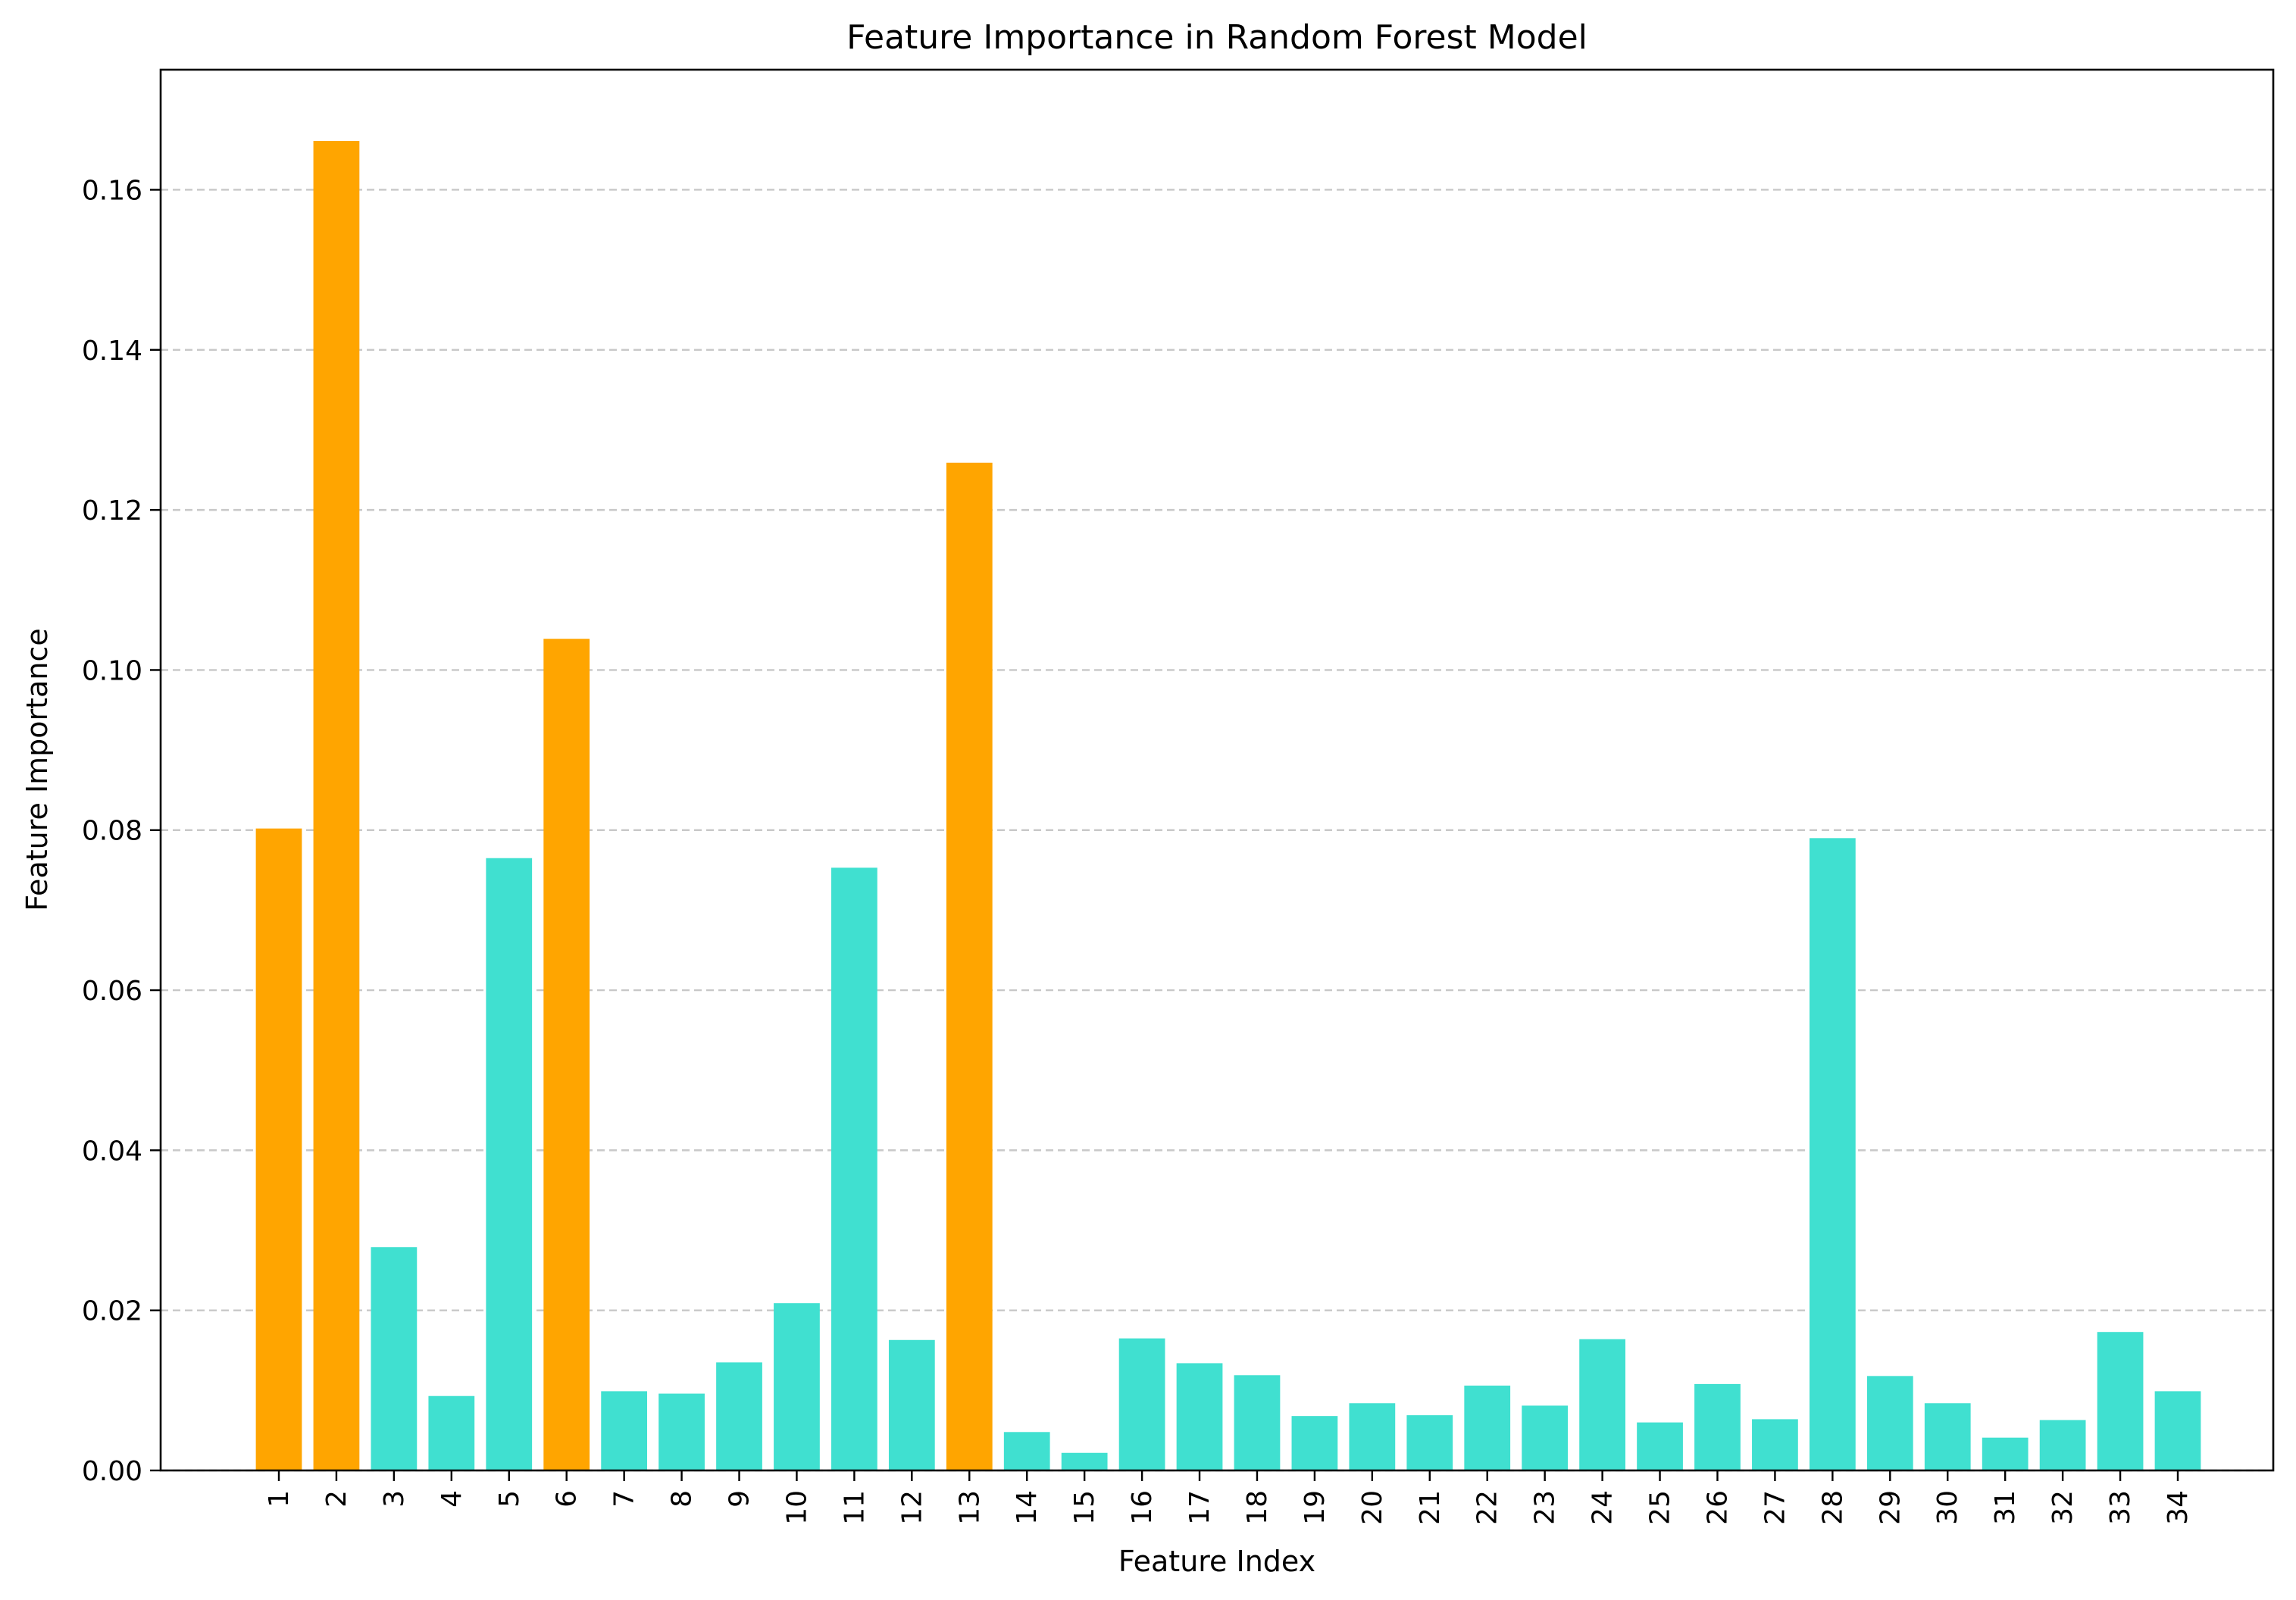 The image size is (2296, 1600). I want to click on y-tick-label: 0.12, so click(112, 511).